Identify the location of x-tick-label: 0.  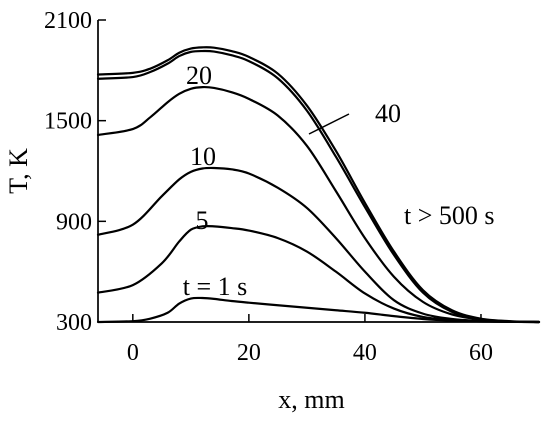
(133, 353).